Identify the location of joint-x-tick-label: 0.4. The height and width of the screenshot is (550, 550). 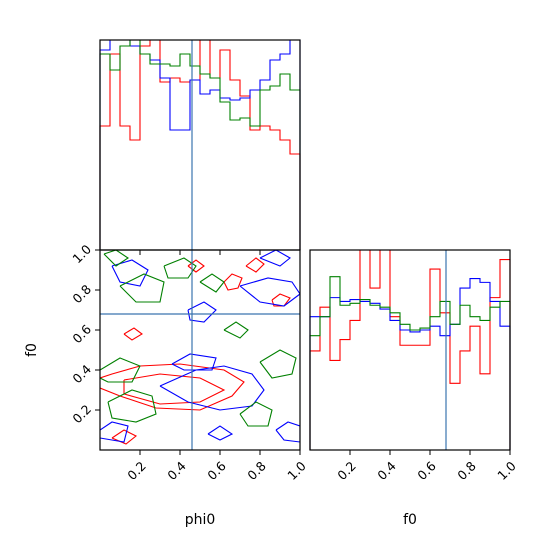
(176, 470).